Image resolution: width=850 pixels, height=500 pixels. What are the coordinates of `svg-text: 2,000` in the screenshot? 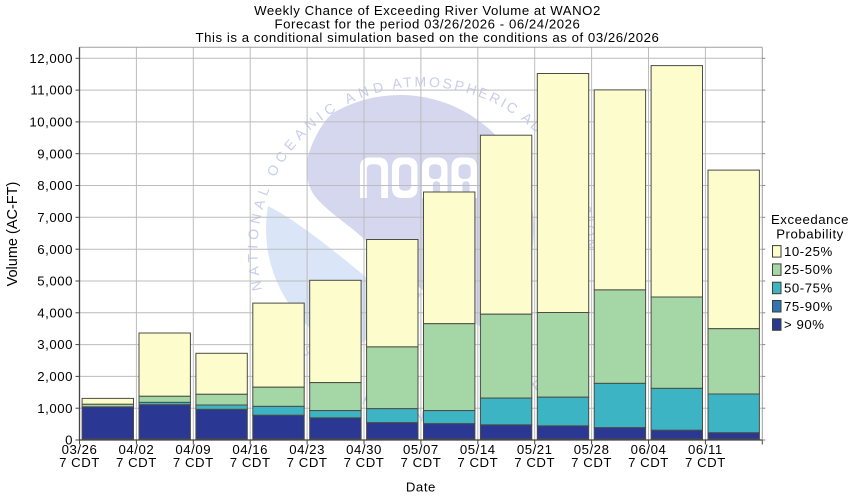 It's located at (55, 376).